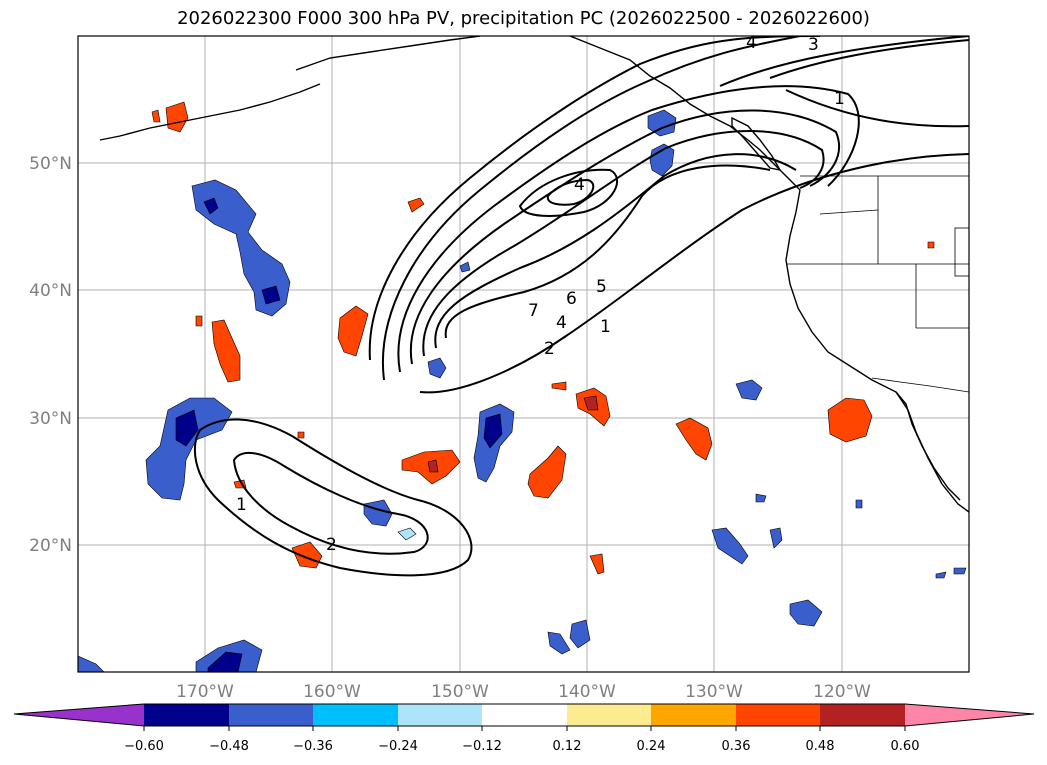 Image resolution: width=1047 pixels, height=765 pixels. Describe the element at coordinates (50, 164) in the screenshot. I see `lat-label-50n: 50°N` at that location.